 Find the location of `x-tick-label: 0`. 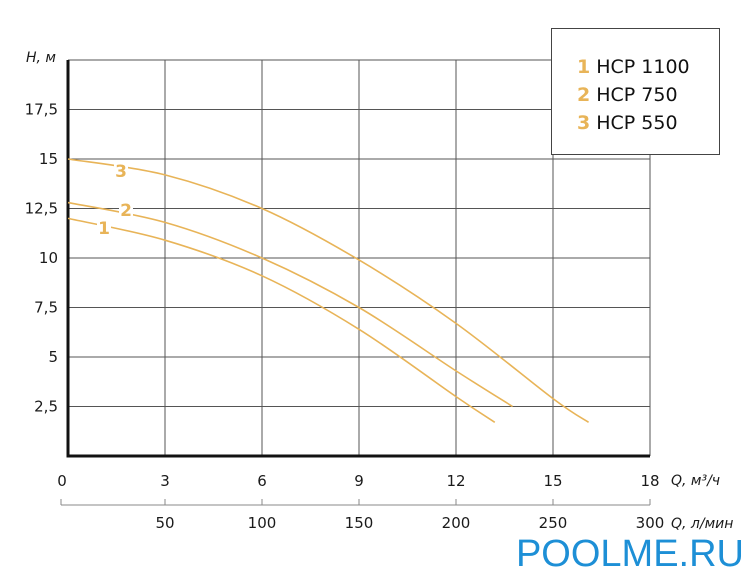

x-tick-label: 0 is located at coordinates (62, 481).